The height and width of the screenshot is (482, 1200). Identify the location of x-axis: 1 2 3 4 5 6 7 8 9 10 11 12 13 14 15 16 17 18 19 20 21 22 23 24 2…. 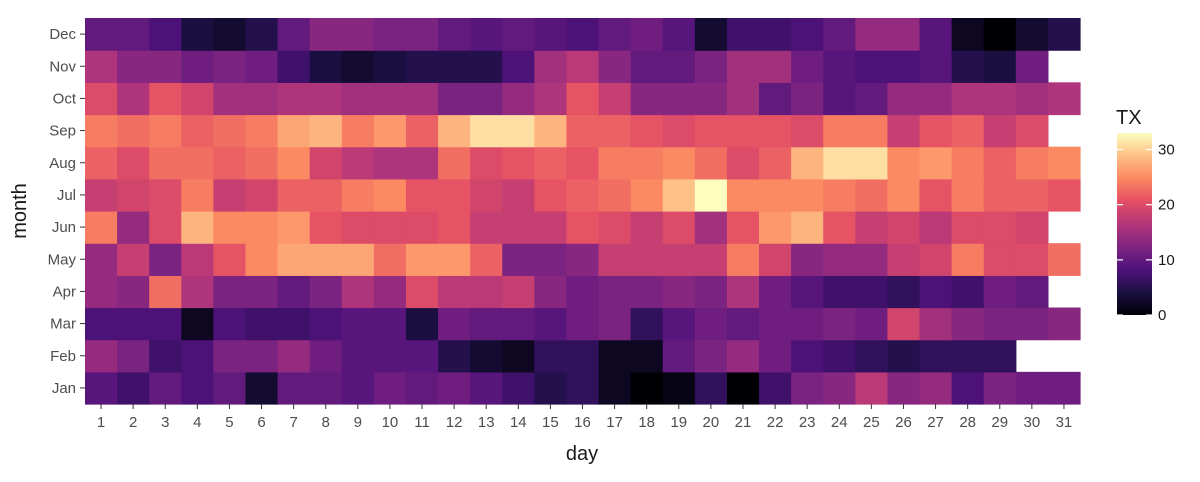
(584, 417).